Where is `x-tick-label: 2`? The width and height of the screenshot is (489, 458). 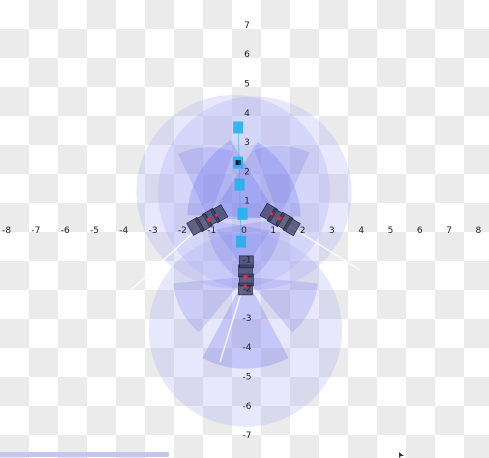
x-tick-label: 2 is located at coordinates (303, 231).